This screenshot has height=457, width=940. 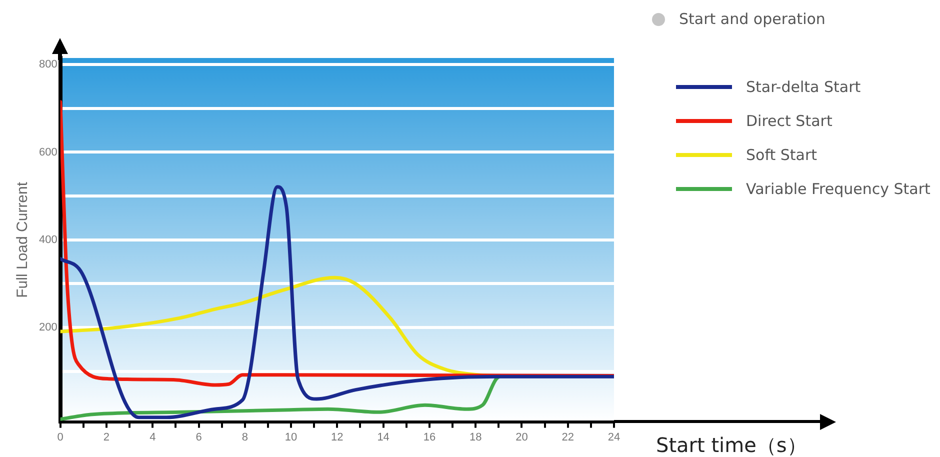 What do you see at coordinates (245, 437) in the screenshot?
I see `x-tick-label: 8` at bounding box center [245, 437].